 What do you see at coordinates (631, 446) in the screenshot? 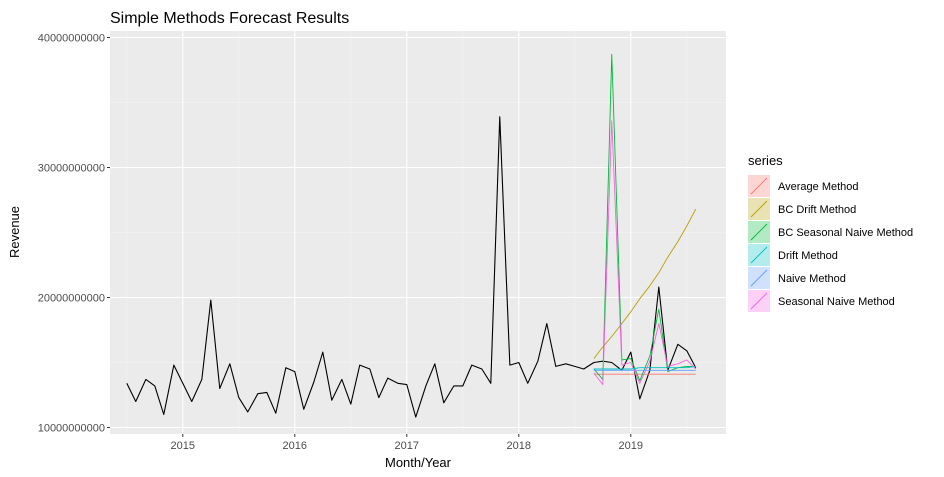
I see `x-tick-label: 2019` at bounding box center [631, 446].